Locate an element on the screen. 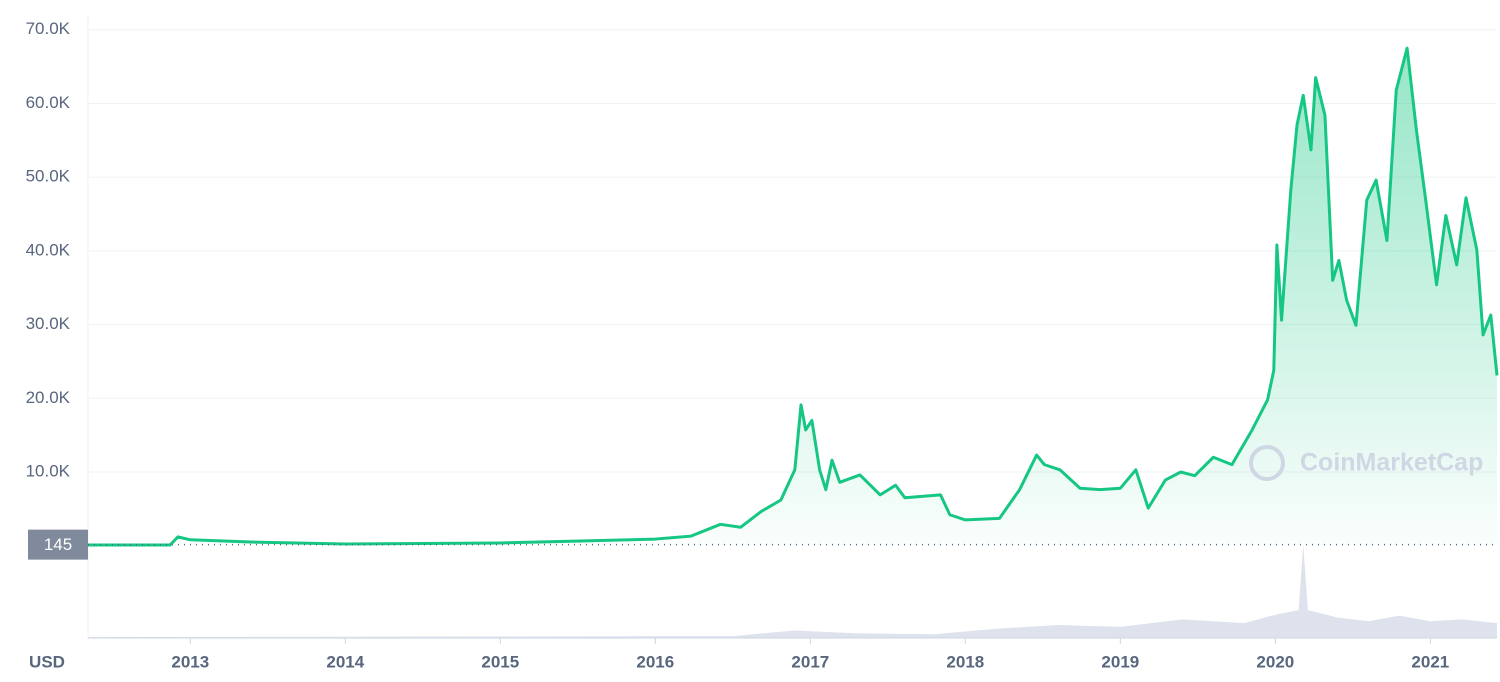 Image resolution: width=1500 pixels, height=682 pixels. x-tick-label: 2017 is located at coordinates (810, 661).